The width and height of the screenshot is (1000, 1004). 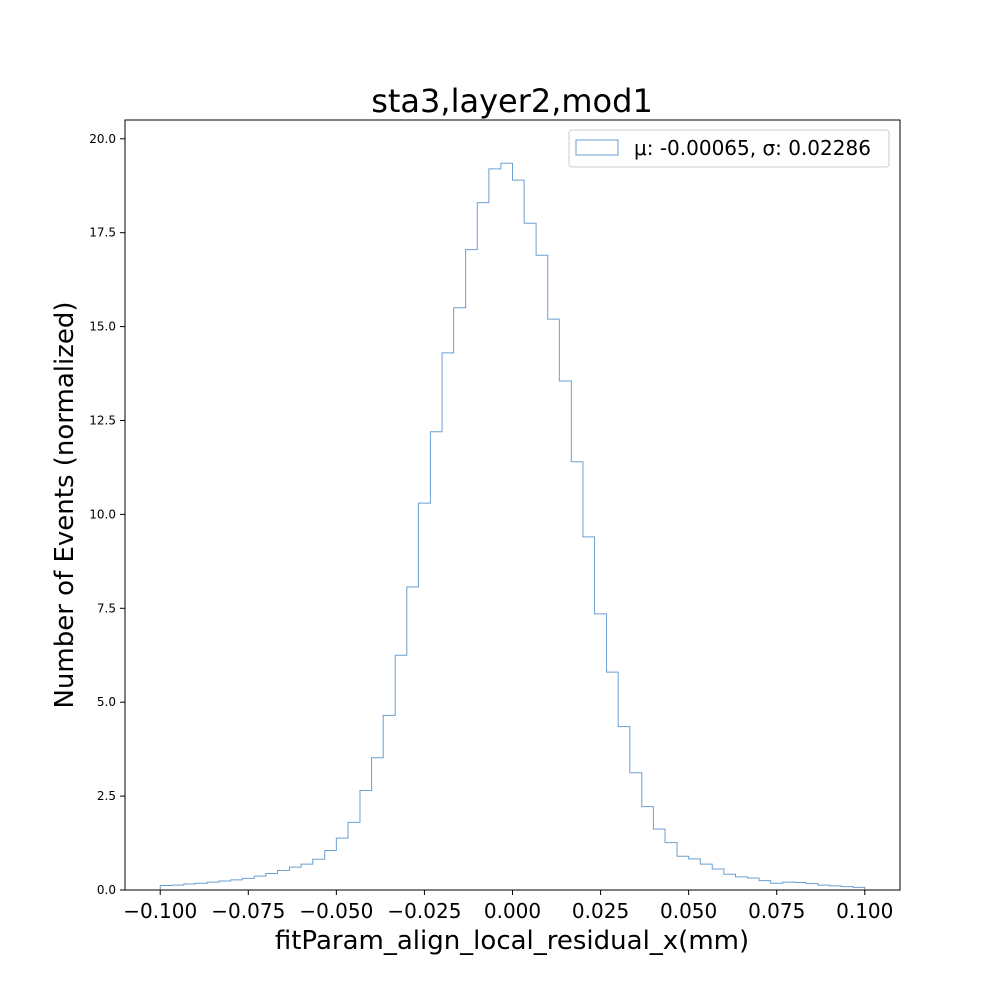 I want to click on y-tick-label: 2.5, so click(x=106, y=796).